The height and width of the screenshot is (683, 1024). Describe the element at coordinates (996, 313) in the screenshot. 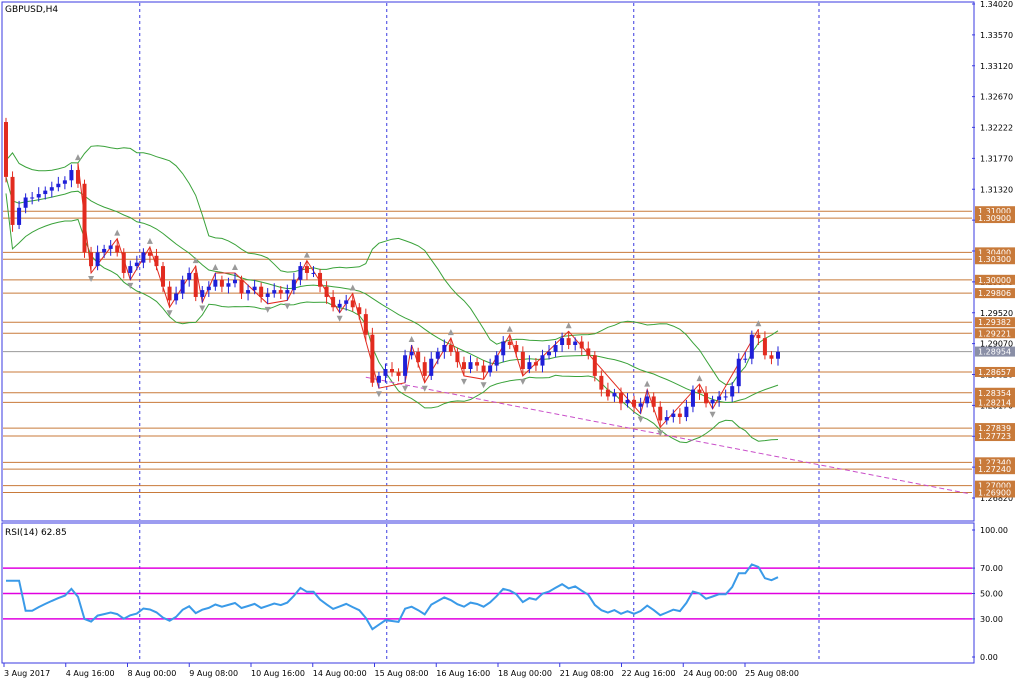

I see `price-tick-label: 1.29520` at that location.